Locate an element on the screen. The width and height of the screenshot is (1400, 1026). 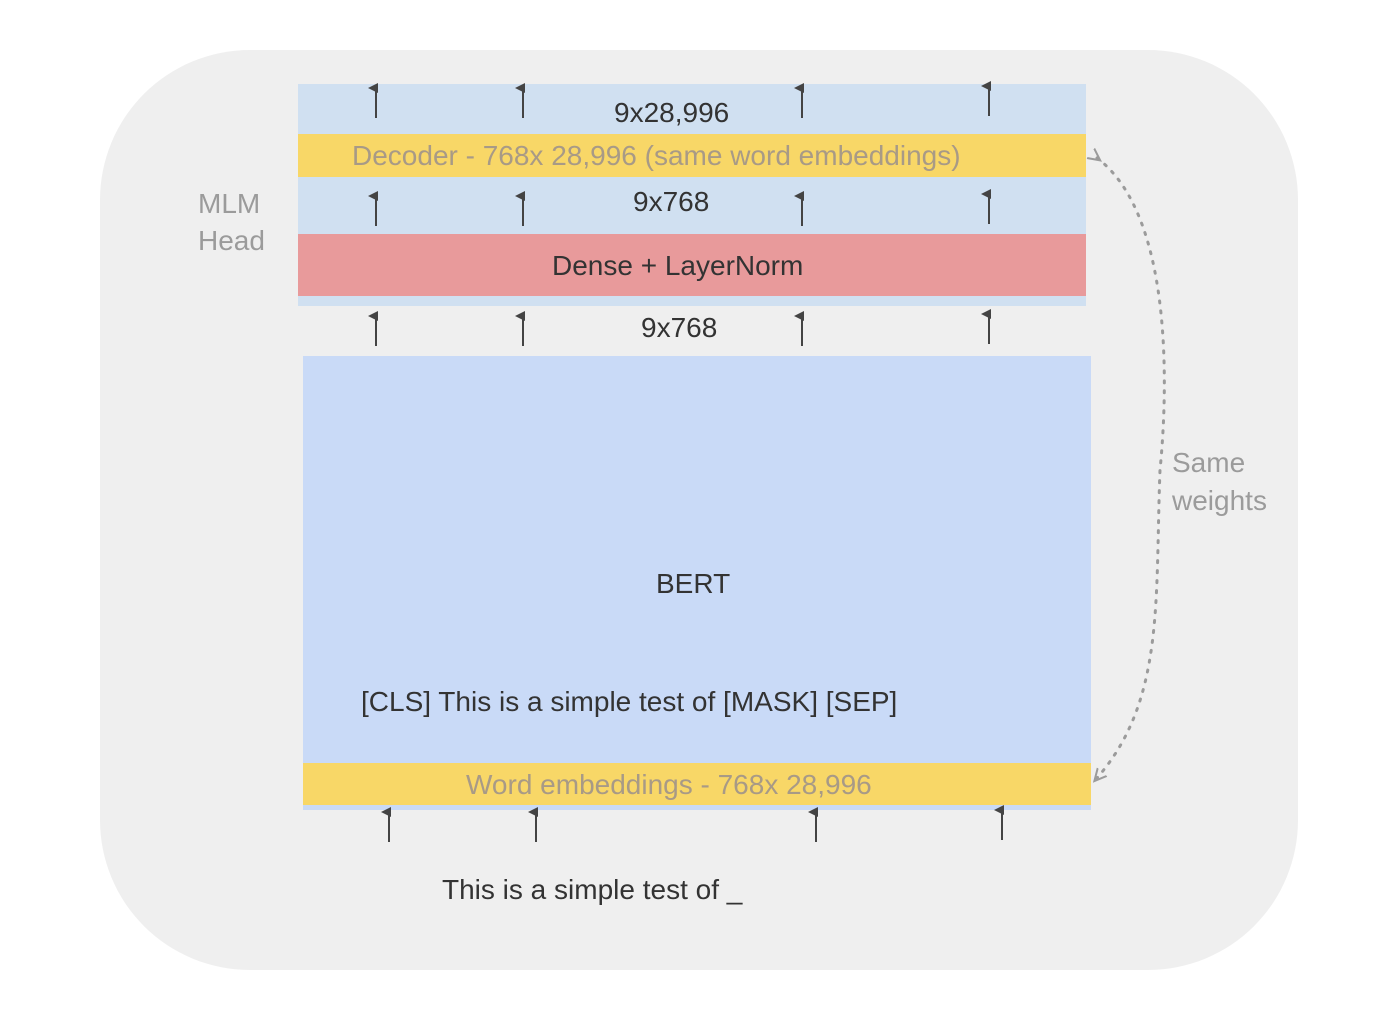
hidden-shape-label-top: 9x768 is located at coordinates (671, 201).